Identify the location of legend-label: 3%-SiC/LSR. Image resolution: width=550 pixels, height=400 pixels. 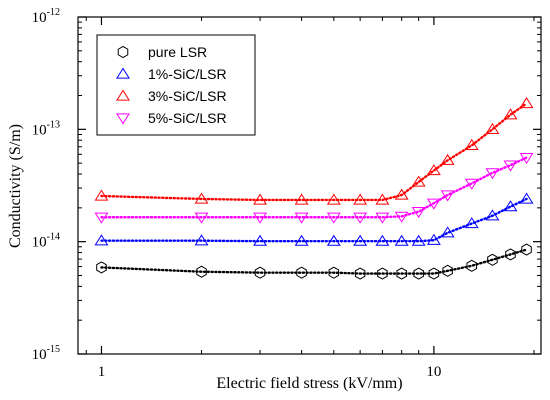
(187, 96).